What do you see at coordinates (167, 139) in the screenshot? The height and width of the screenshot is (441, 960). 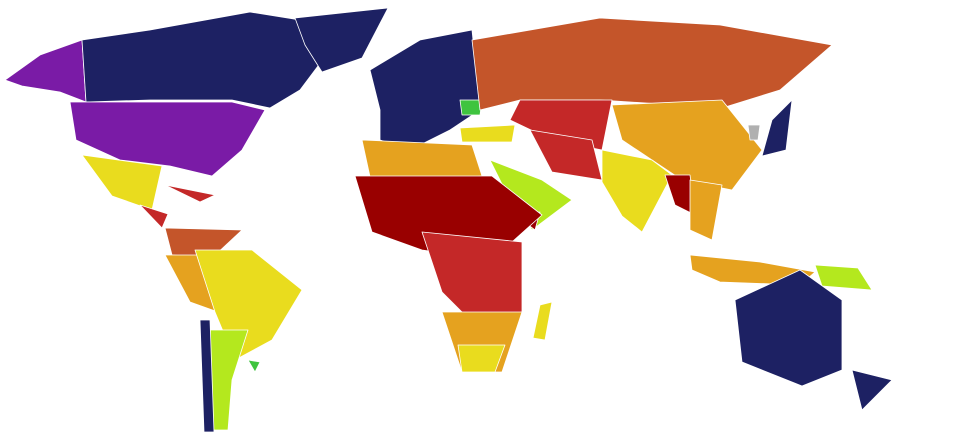 I see `region-usa` at bounding box center [167, 139].